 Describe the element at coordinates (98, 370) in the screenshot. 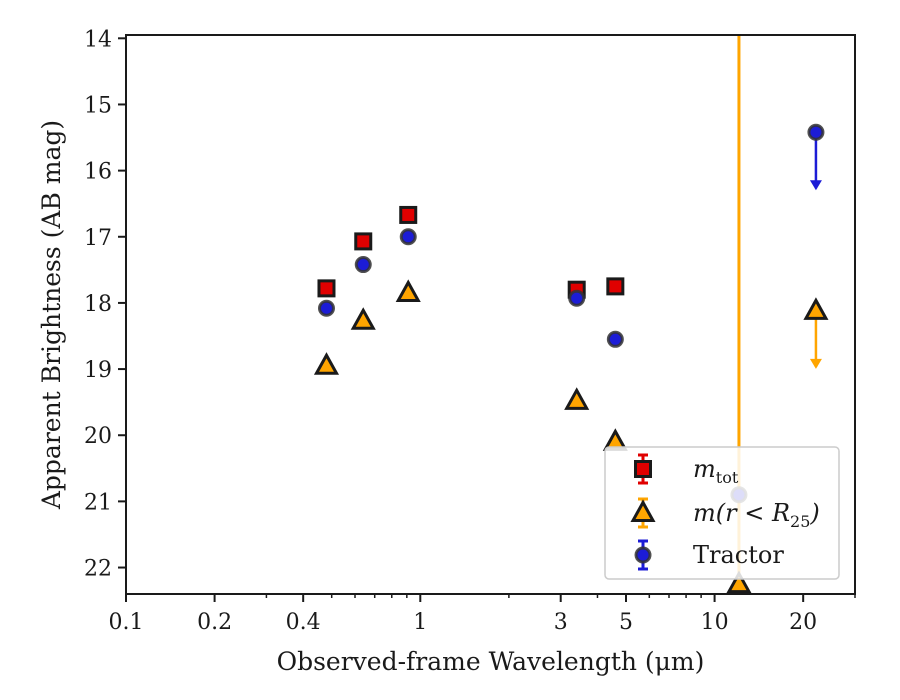

I see `y-tick-label: 19` at that location.